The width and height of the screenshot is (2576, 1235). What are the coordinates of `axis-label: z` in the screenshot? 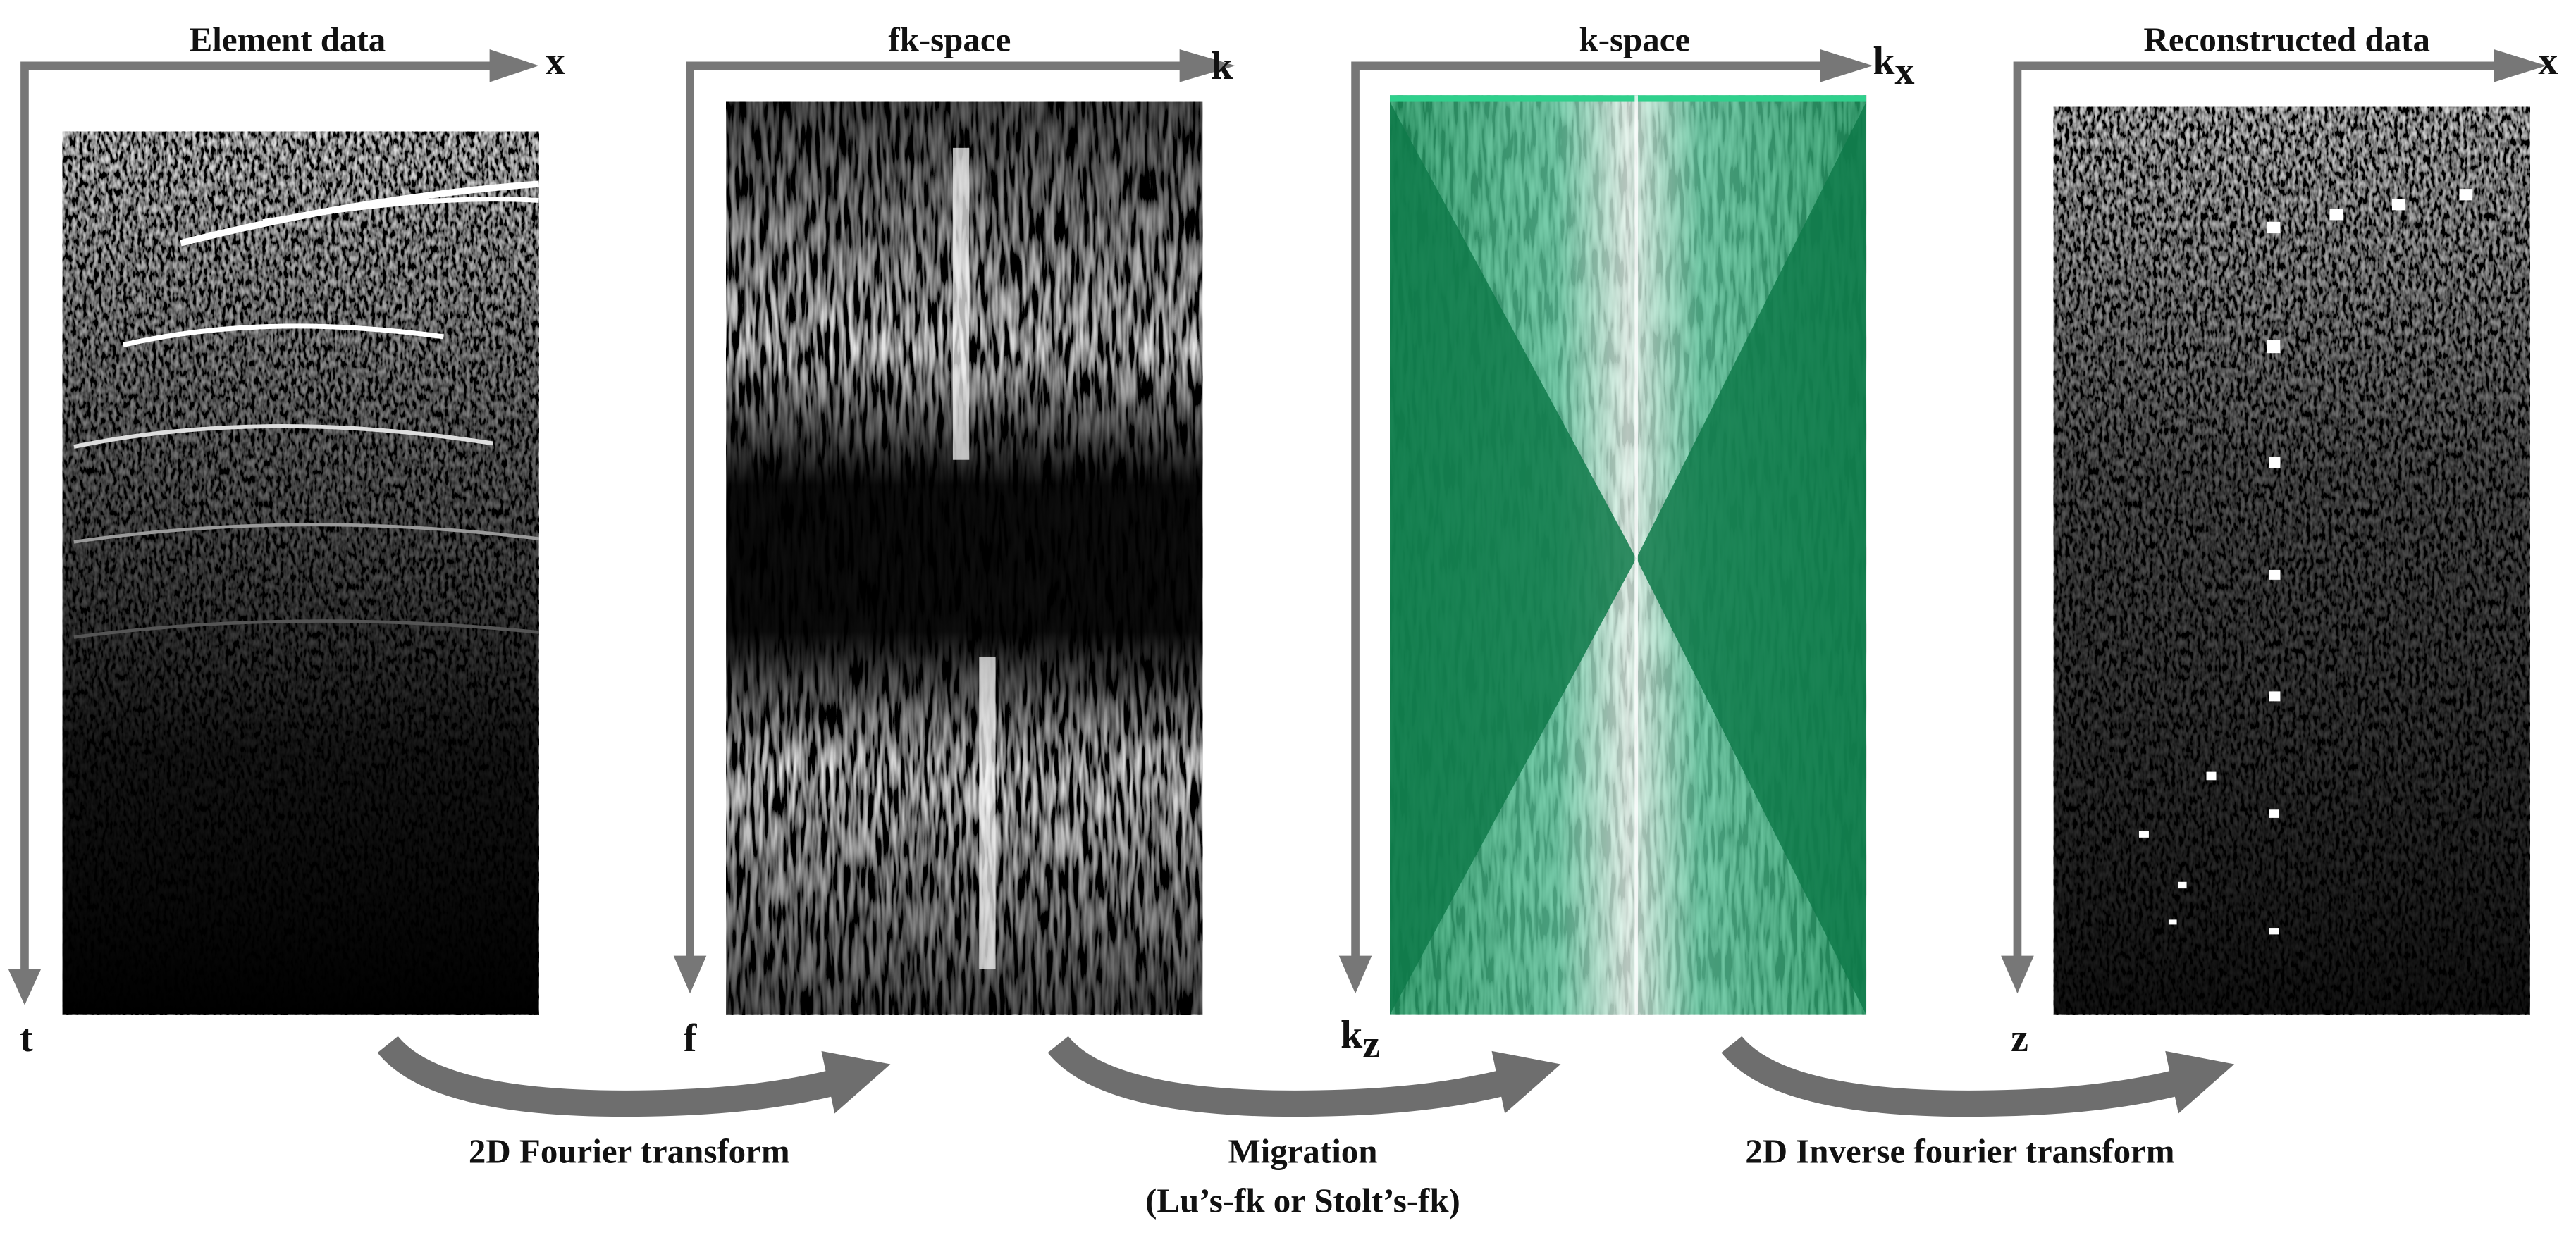 It's located at (2019, 1038).